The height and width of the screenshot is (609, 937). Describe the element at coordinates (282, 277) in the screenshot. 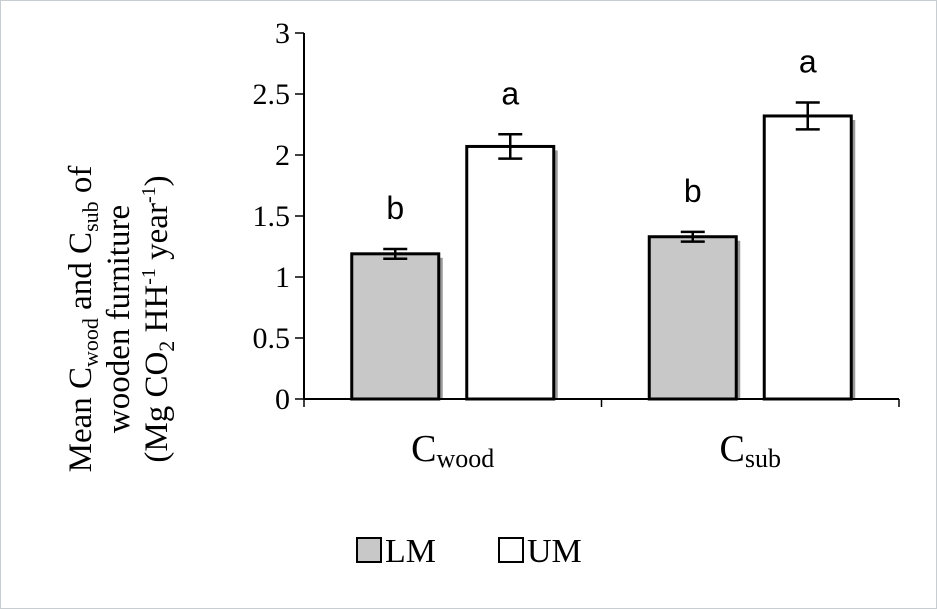

I see `y-tick-label: 1` at that location.